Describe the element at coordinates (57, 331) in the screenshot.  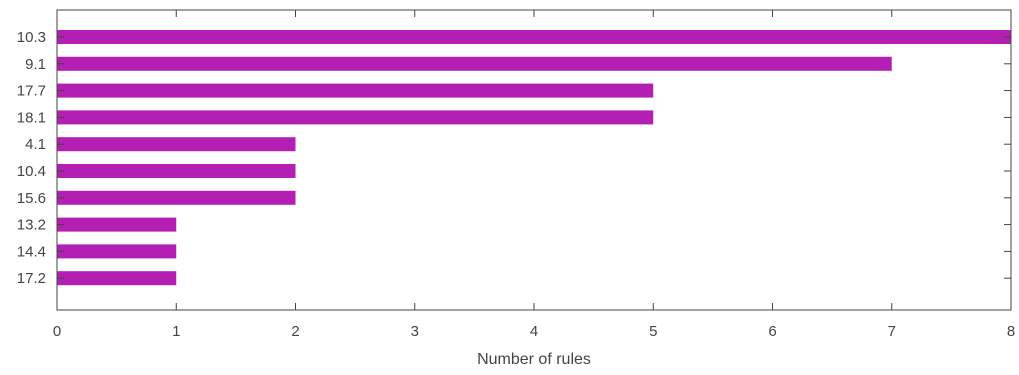
I see `x-tick-label: 0` at that location.